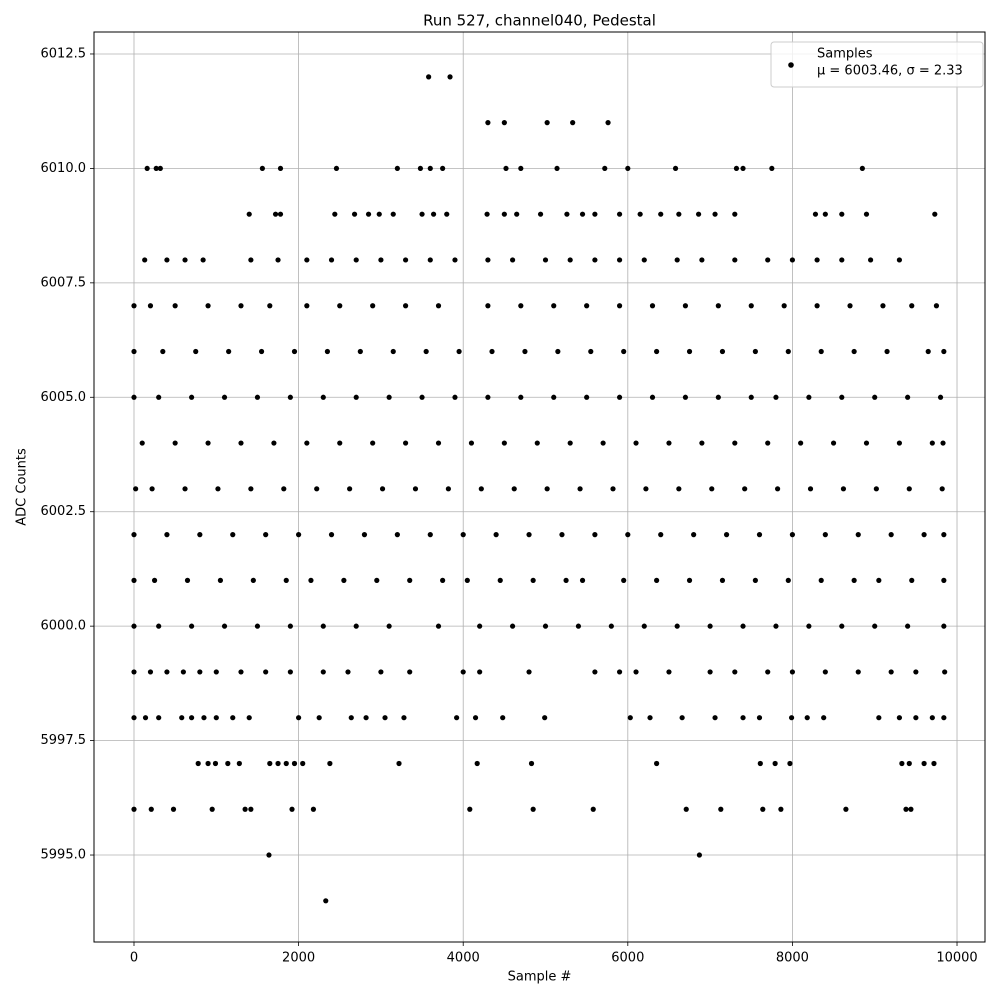 This screenshot has width=1000, height=1000. What do you see at coordinates (956, 958) in the screenshot?
I see `x-tick-label: 10000` at bounding box center [956, 958].